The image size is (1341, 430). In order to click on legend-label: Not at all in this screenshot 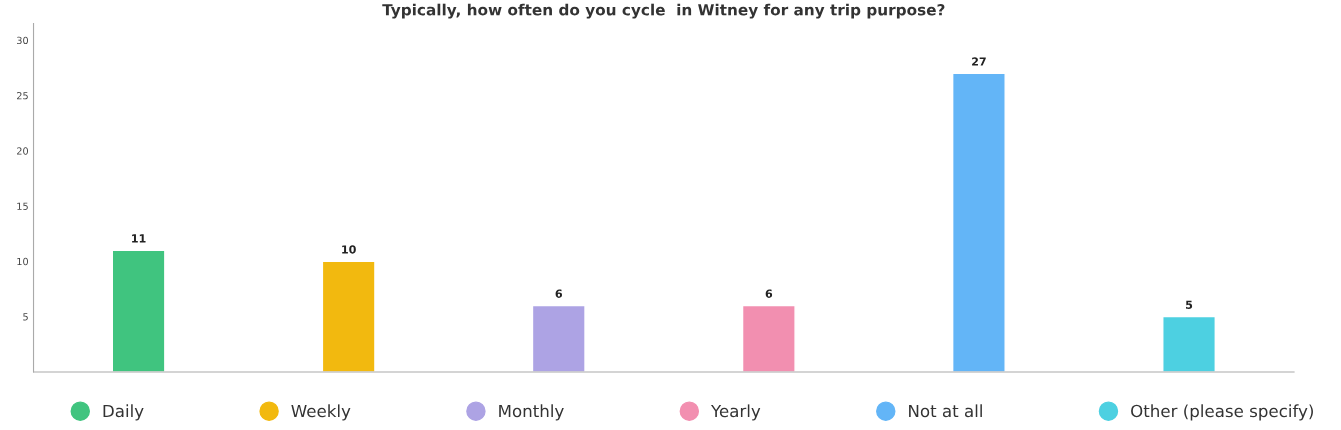, I will do `click(945, 411)`.